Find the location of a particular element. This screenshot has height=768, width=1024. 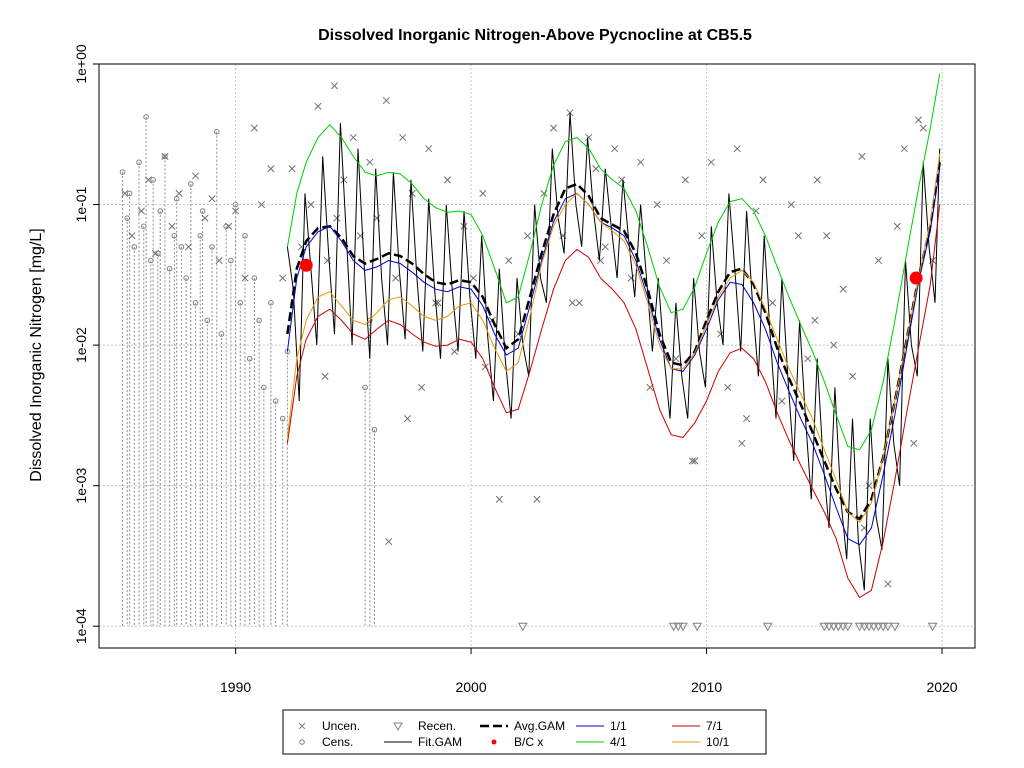

bc-point is located at coordinates (306, 265).